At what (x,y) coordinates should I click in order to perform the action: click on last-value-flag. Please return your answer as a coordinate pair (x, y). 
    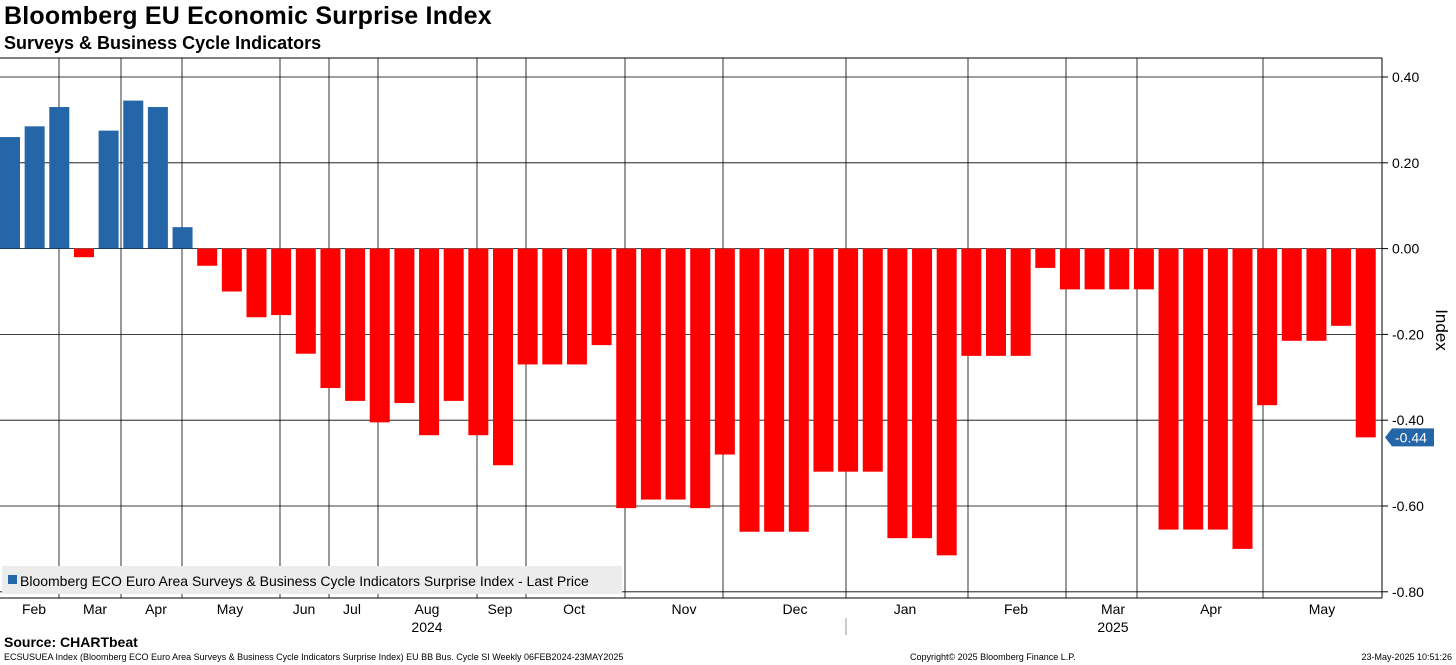
    Looking at the image, I should click on (1409, 437).